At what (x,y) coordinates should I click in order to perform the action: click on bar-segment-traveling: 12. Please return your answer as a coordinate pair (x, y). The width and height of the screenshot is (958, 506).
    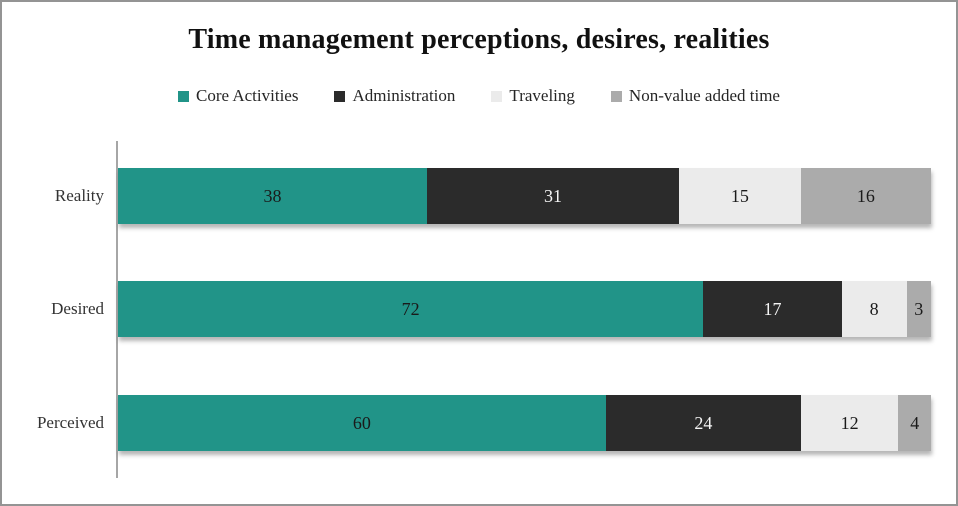
    Looking at the image, I should click on (849, 423).